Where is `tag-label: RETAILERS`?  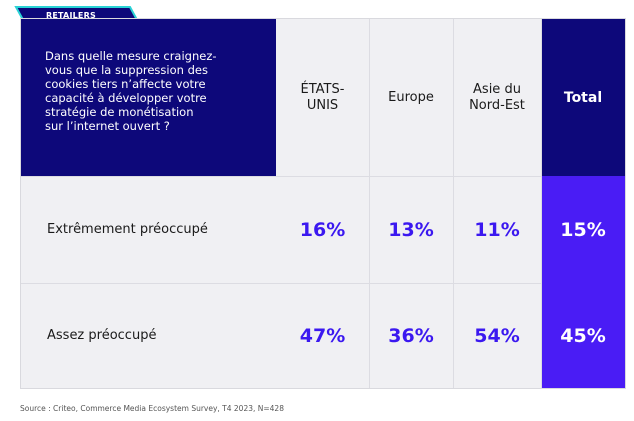 tag-label: RETAILERS is located at coordinates (71, 15).